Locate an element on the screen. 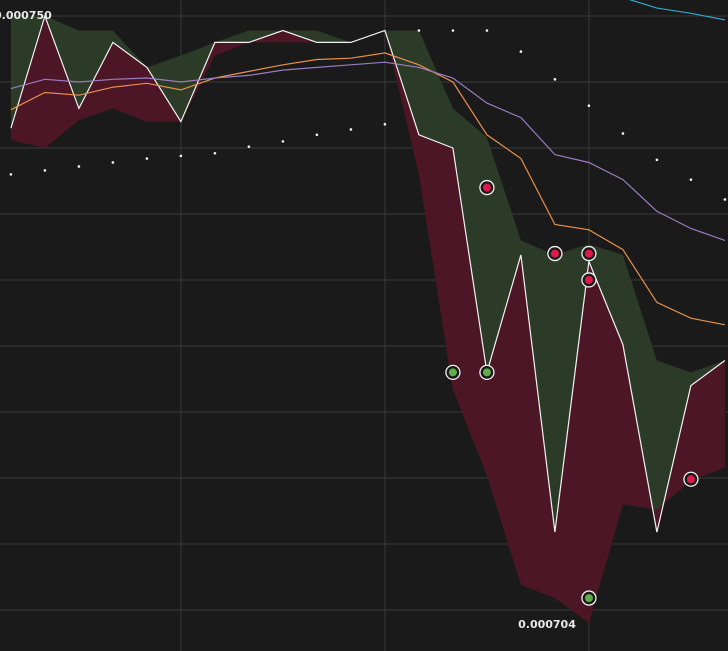 Image resolution: width=728 pixels, height=651 pixels. price-label: 0.000704 is located at coordinates (547, 624).